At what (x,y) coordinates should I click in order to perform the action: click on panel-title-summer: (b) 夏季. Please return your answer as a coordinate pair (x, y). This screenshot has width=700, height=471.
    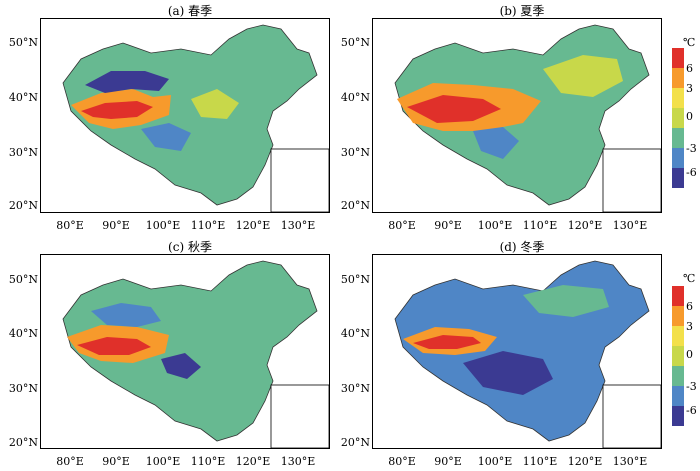
    Looking at the image, I should click on (522, 11).